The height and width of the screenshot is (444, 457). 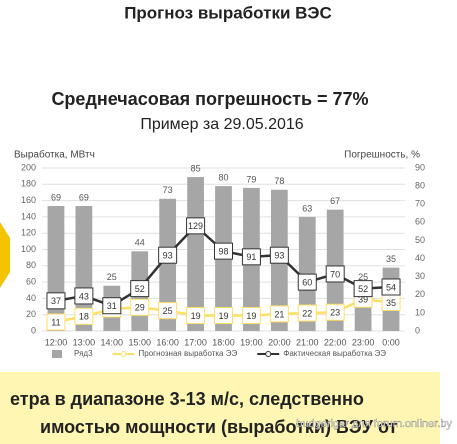 I want to click on y-tick-label: 160, so click(x=28, y=200).